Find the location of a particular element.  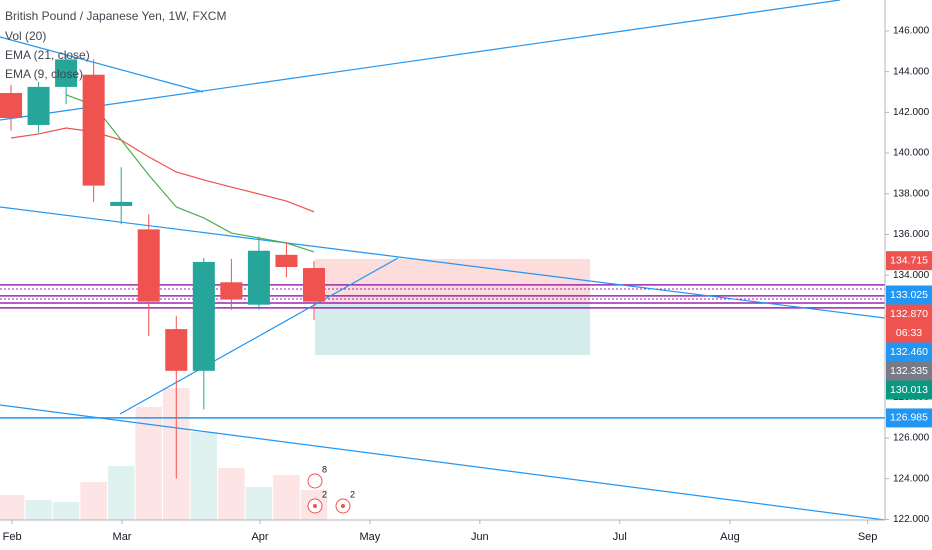

price-label: 134.715 is located at coordinates (909, 260).